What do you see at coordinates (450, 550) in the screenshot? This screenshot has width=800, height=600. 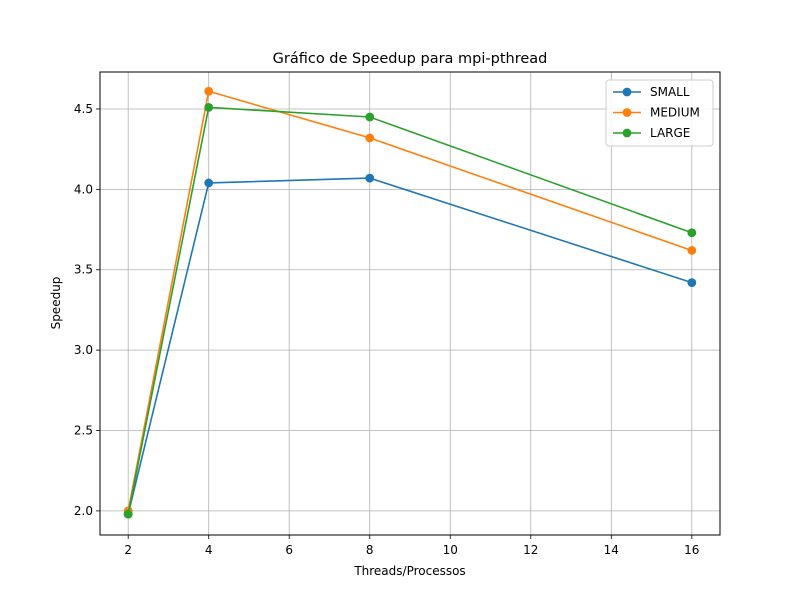 I see `x-tick-label: 10` at bounding box center [450, 550].